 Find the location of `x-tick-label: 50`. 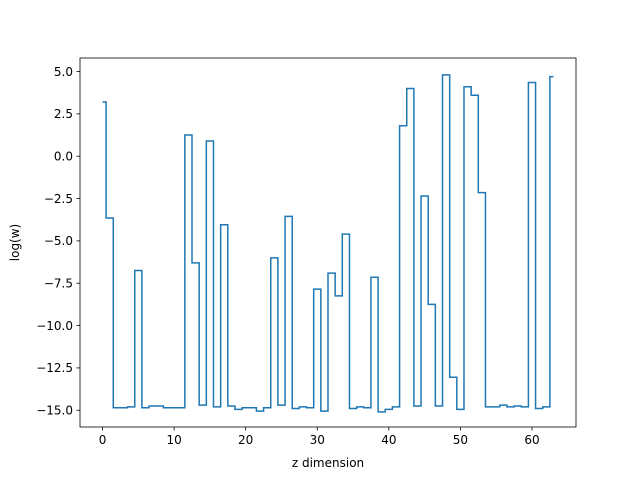

x-tick-label: 50 is located at coordinates (460, 440).